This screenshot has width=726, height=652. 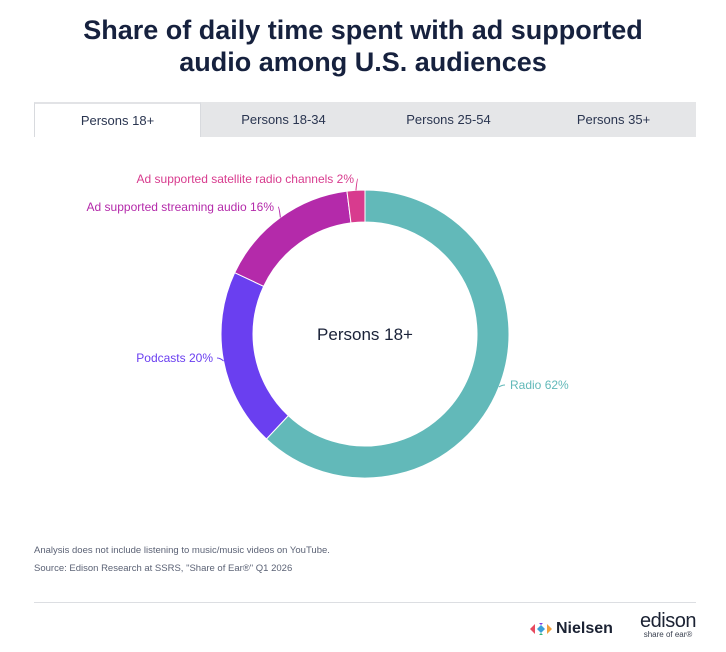 What do you see at coordinates (220, 359) in the screenshot?
I see `leader-line-podcasts` at bounding box center [220, 359].